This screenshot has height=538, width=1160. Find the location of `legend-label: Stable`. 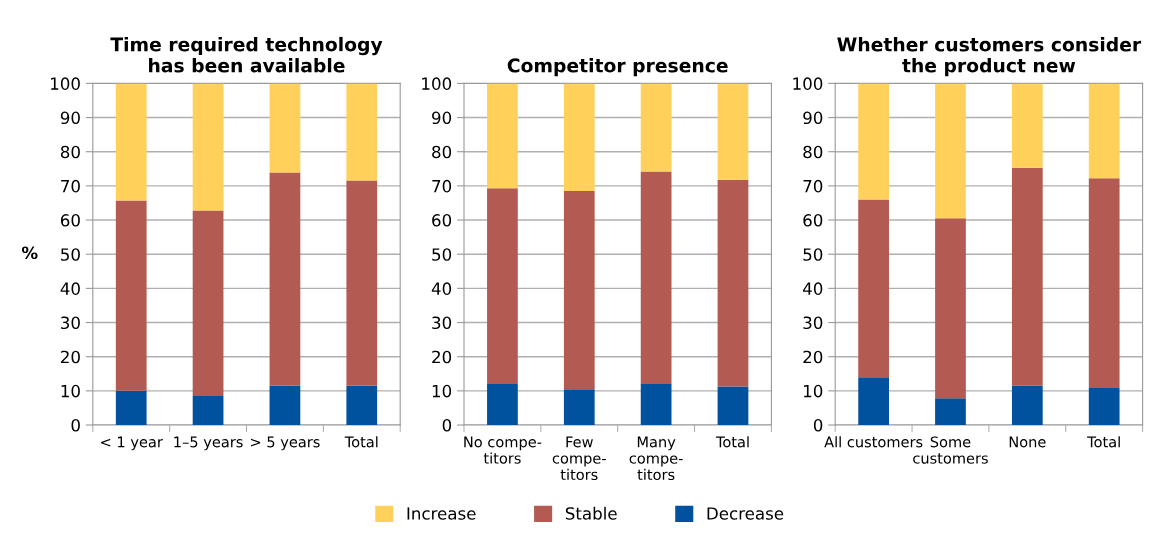

legend-label: Stable is located at coordinates (591, 513).